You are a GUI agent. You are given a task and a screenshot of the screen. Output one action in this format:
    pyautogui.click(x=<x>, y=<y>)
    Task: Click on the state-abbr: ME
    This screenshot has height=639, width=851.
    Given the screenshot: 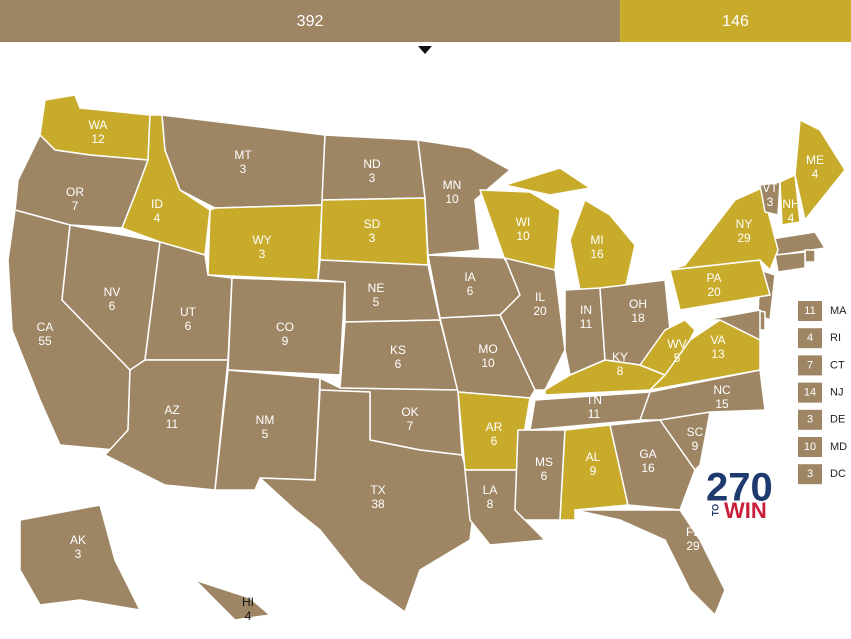 What is the action you would take?
    pyautogui.click(x=815, y=160)
    